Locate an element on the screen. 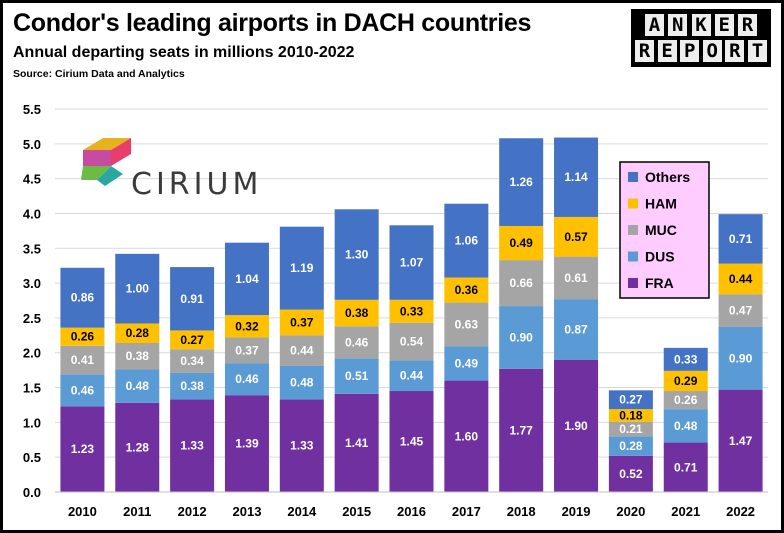 The image size is (784, 533). data-label: 1.26 is located at coordinates (522, 182).